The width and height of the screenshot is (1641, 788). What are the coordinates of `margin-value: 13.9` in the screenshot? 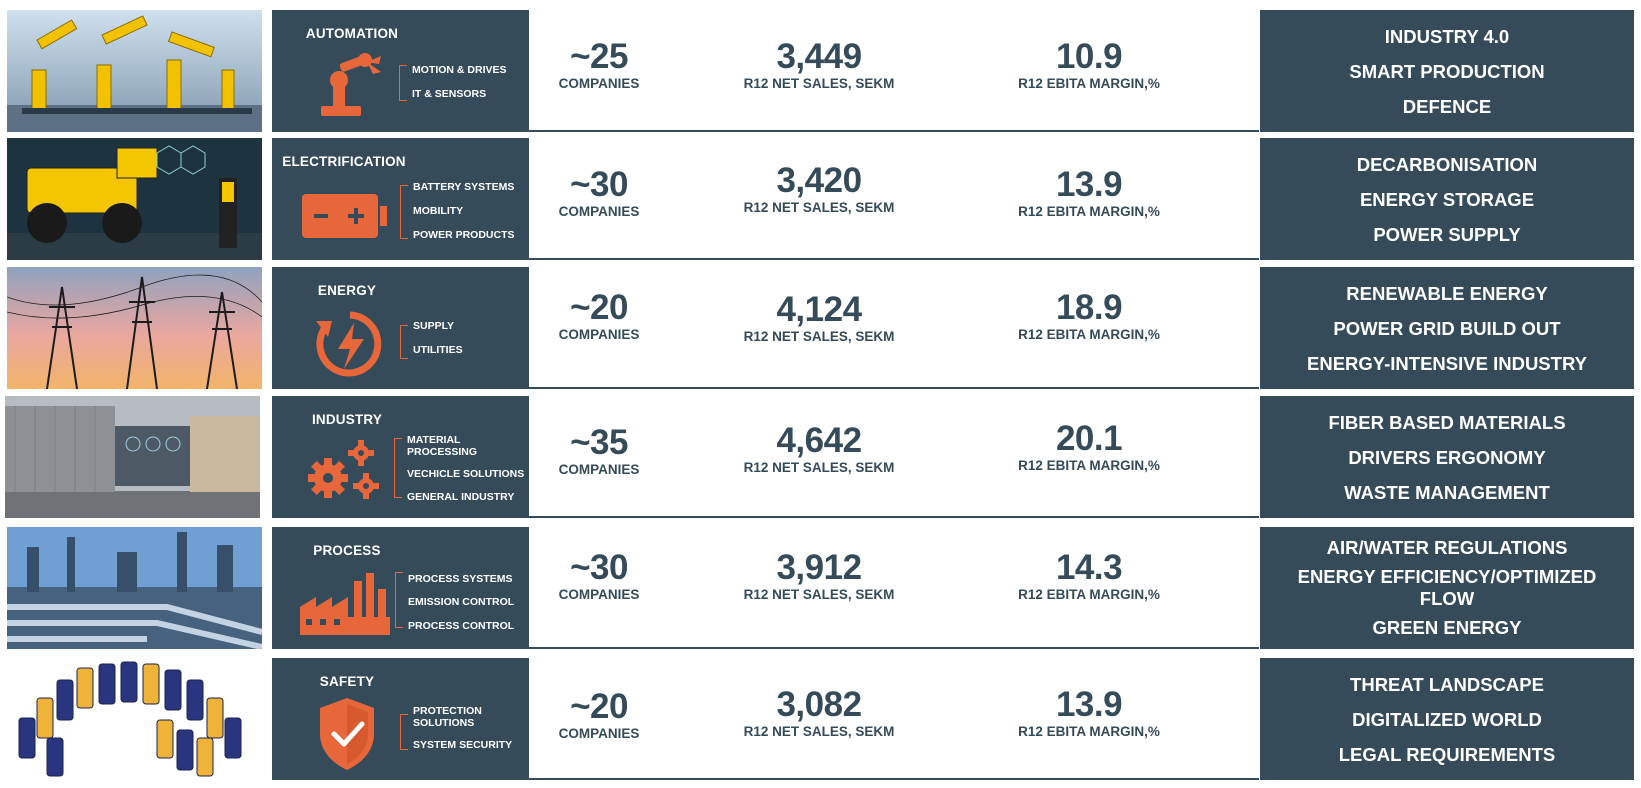 It's located at (1089, 704).